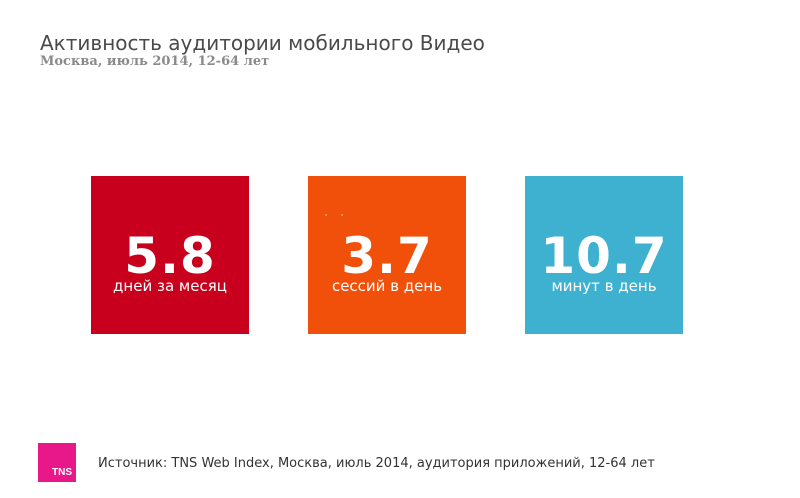  What do you see at coordinates (387, 286) in the screenshot?
I see `metric-label: сессий в день` at bounding box center [387, 286].